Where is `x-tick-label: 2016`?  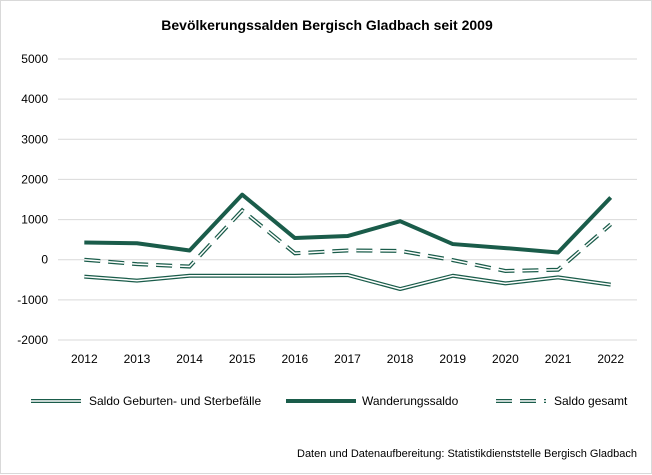 x-tick-label: 2016 is located at coordinates (295, 359).